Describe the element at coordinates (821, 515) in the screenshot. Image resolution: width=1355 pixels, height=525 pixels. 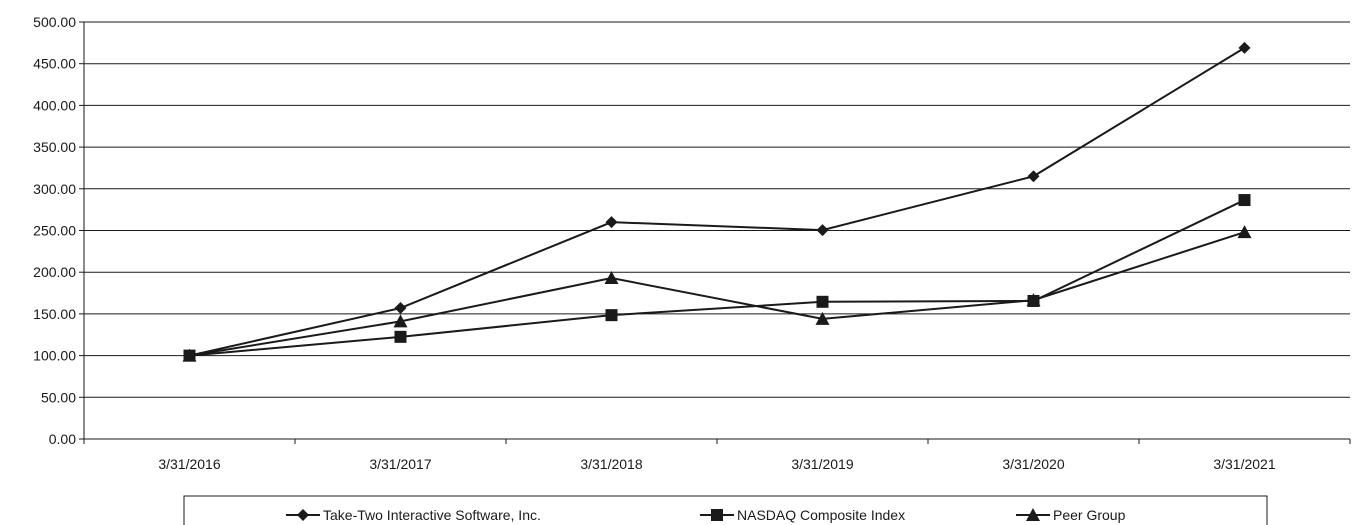
I see `legend-label: NASDAQ Composite Index` at that location.